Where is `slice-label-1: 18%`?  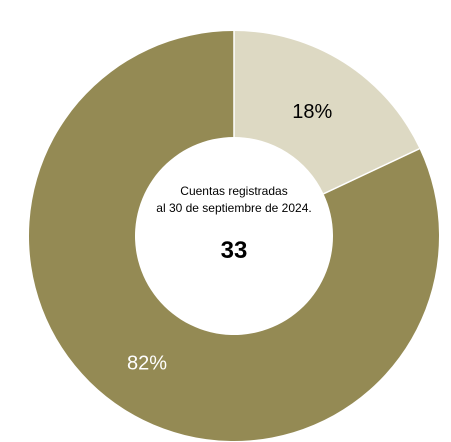
slice-label-1: 18% is located at coordinates (312, 112).